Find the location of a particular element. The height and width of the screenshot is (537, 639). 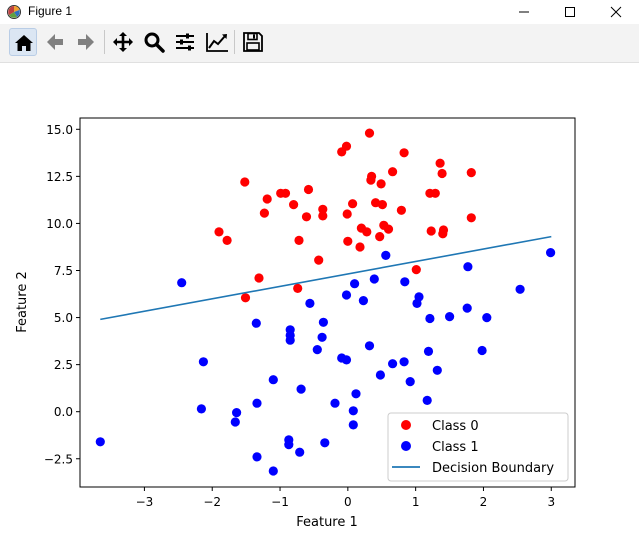

y-tick-label: −2.5 is located at coordinates (58, 459).